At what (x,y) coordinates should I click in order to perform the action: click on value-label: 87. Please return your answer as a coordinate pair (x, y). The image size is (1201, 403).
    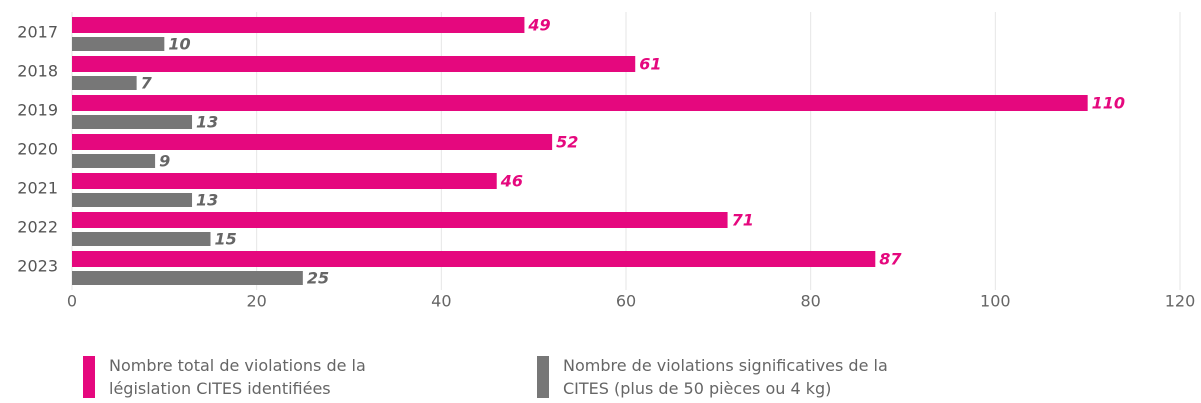
    Looking at the image, I should click on (890, 259).